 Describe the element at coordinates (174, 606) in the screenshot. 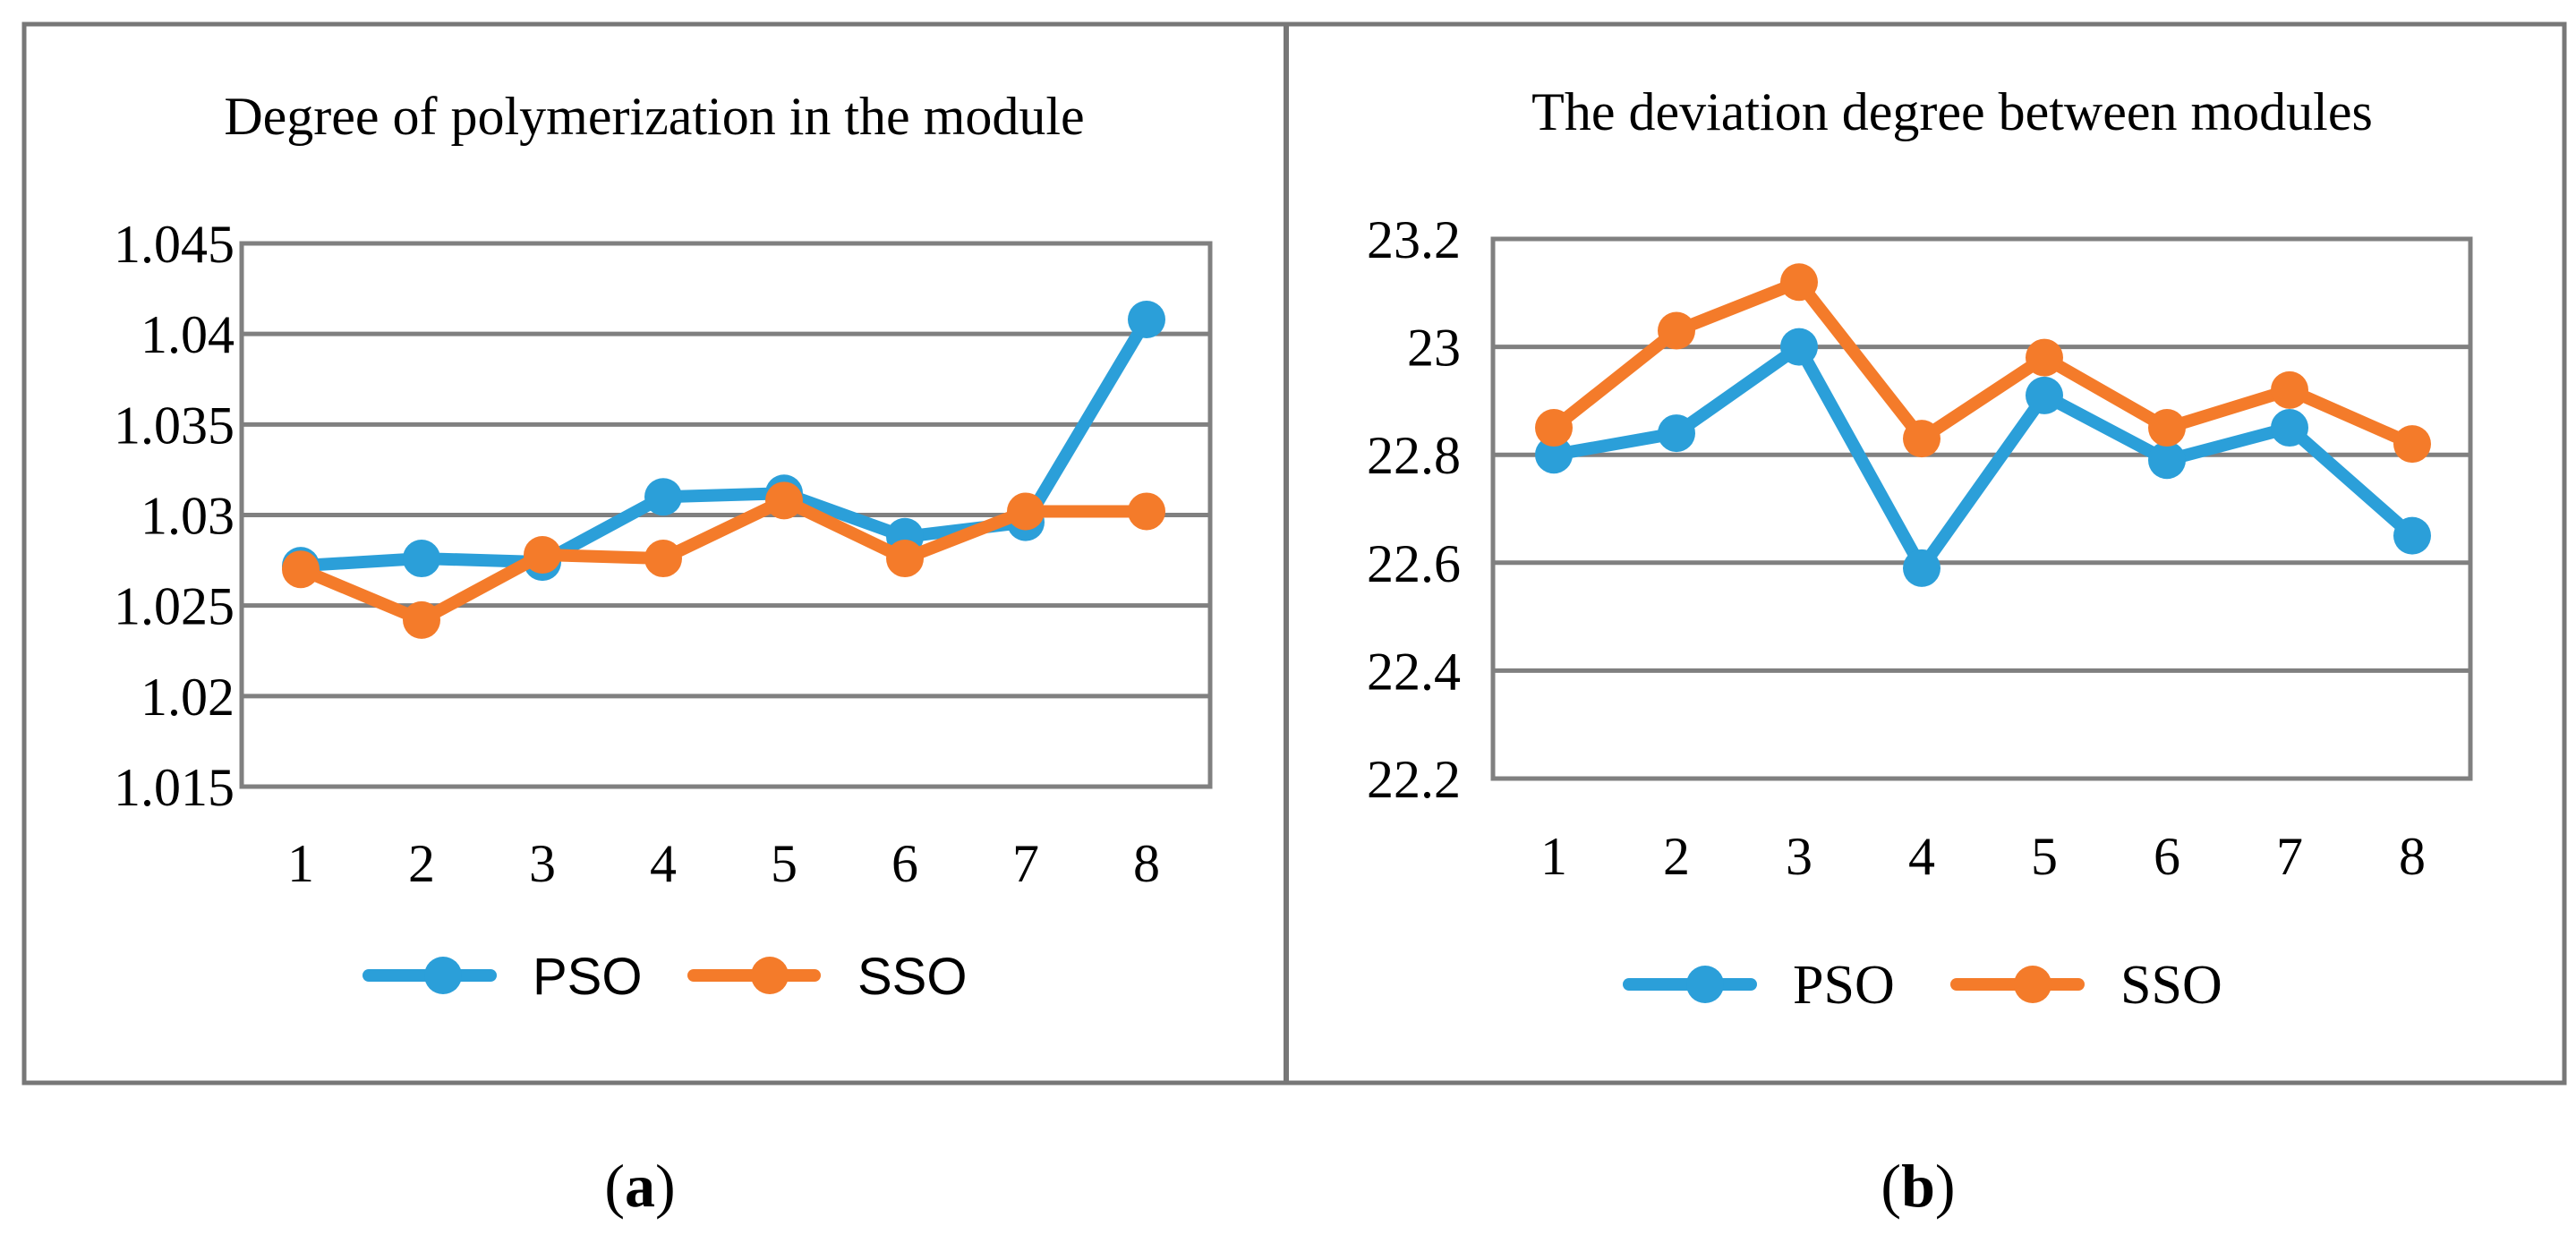

I see `y-tick-label: 1.025` at that location.